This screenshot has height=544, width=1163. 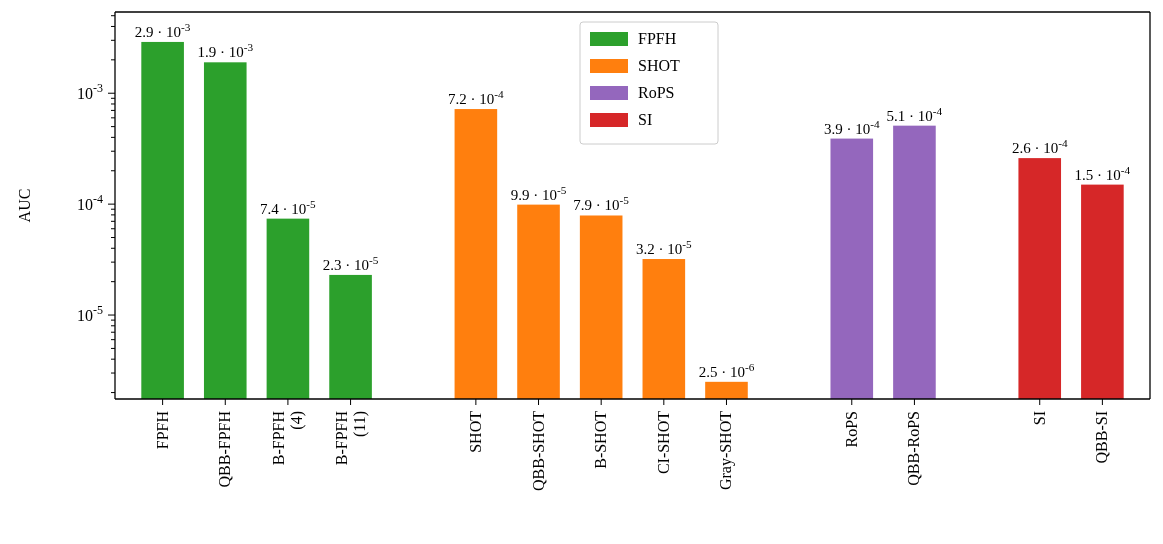 What do you see at coordinates (1039, 147) in the screenshot?
I see `data-label: 2.6 · 10$^{-4}$` at bounding box center [1039, 147].